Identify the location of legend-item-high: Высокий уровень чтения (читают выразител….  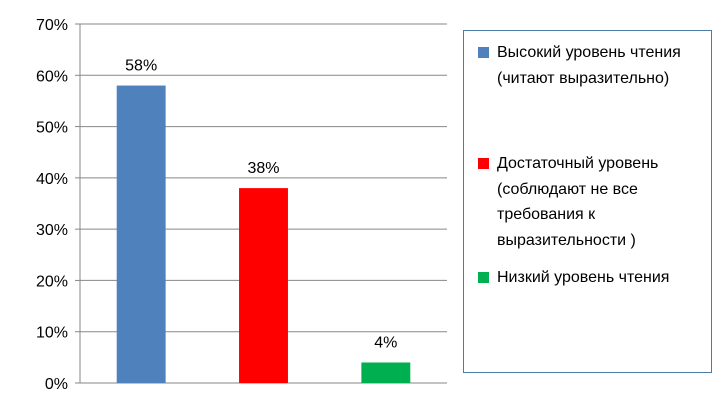
(593, 65).